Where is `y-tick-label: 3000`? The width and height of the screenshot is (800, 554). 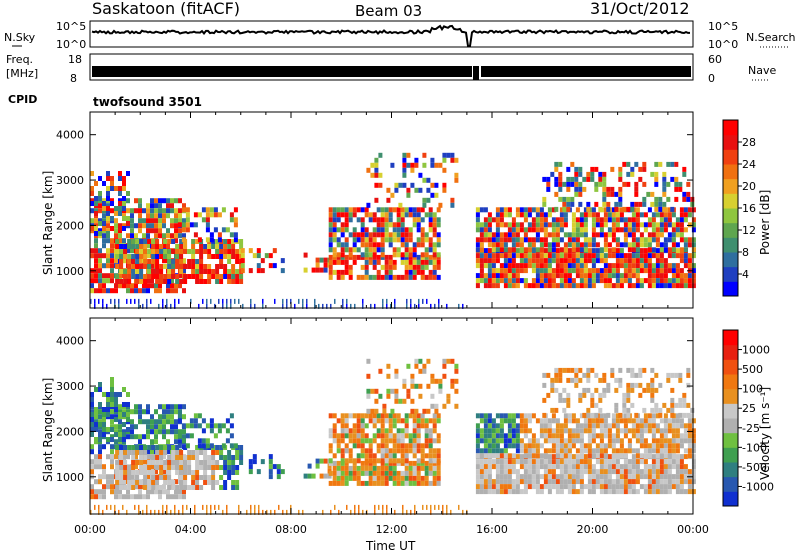
y-tick-label: 3000 is located at coordinates (70, 180).